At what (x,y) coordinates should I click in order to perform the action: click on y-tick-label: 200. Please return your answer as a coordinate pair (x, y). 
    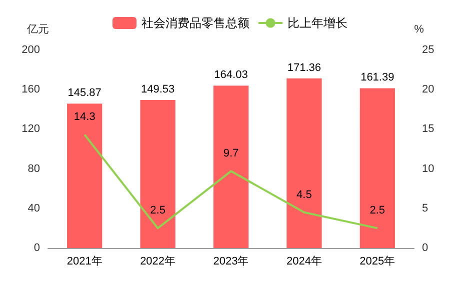
    Looking at the image, I should click on (31, 50).